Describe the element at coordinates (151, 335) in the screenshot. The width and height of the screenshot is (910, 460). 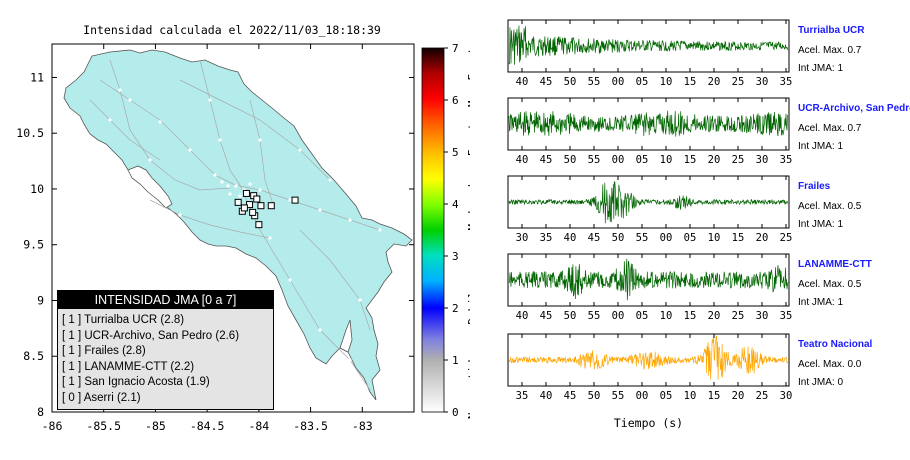
I see `legend-item: [ 1 ] UCR-Archivo, San Pedro (2.6)` at that location.